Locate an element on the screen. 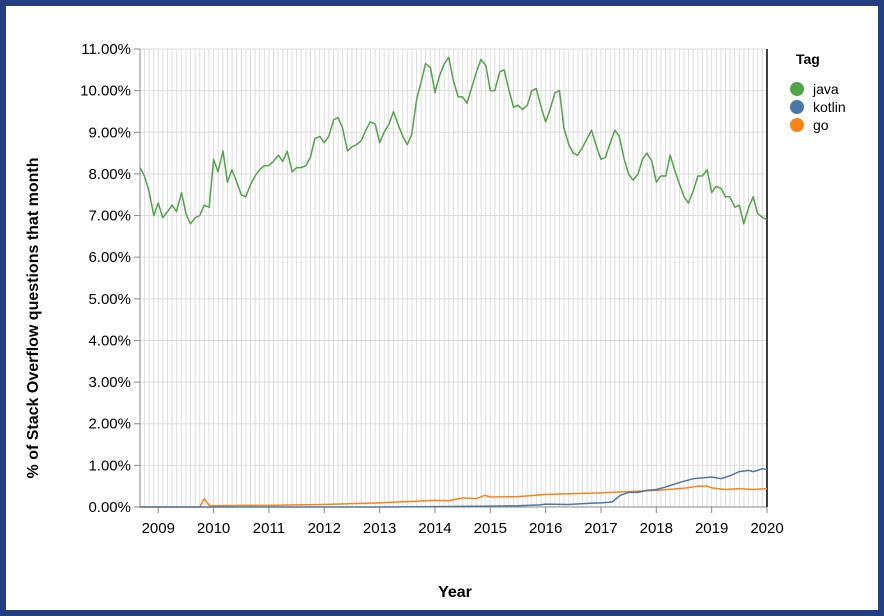 This screenshot has width=884, height=616. x-tick-label: 2014 is located at coordinates (434, 528).